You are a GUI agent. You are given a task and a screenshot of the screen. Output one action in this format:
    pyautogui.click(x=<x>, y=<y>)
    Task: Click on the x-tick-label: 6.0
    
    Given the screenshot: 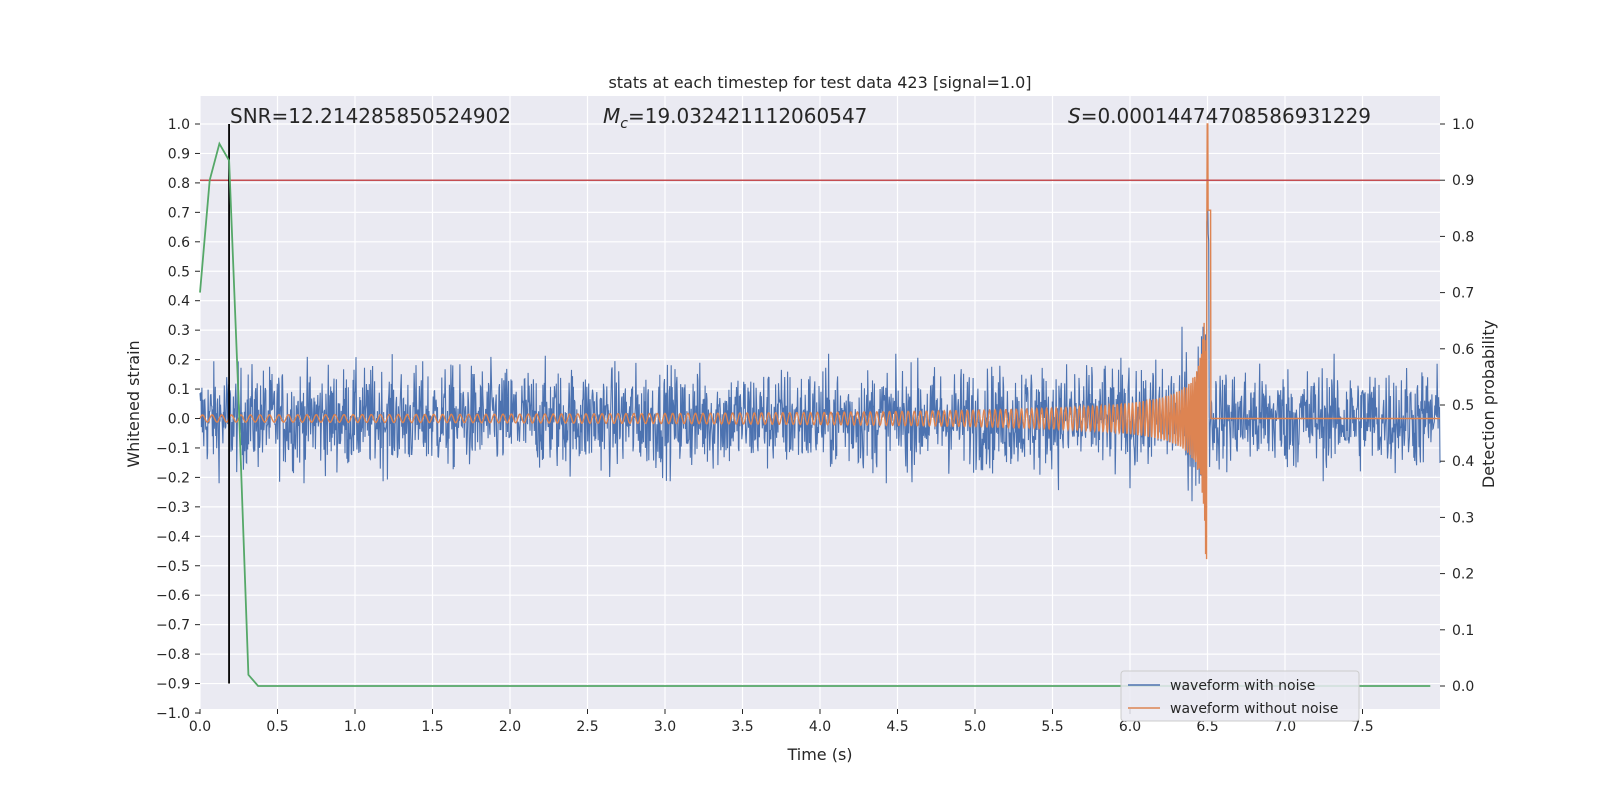 What is the action you would take?
    pyautogui.click(x=1130, y=727)
    